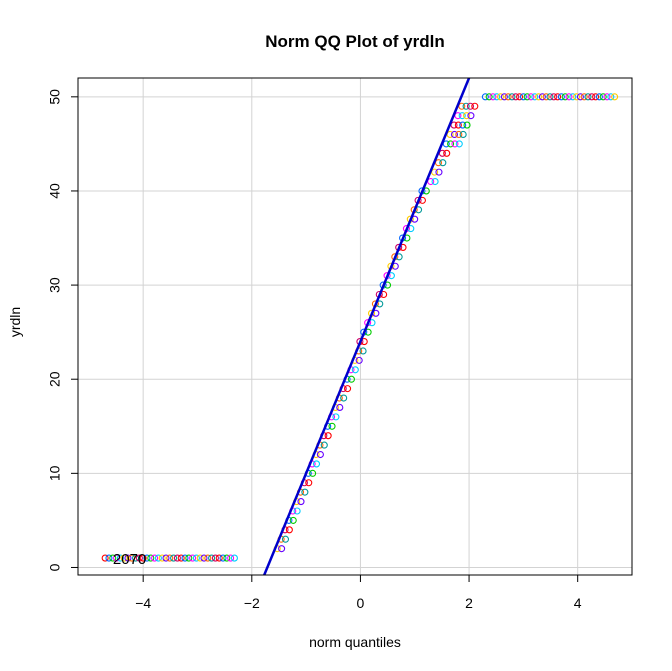  I want to click on x-tick-label: 0, so click(361, 603).